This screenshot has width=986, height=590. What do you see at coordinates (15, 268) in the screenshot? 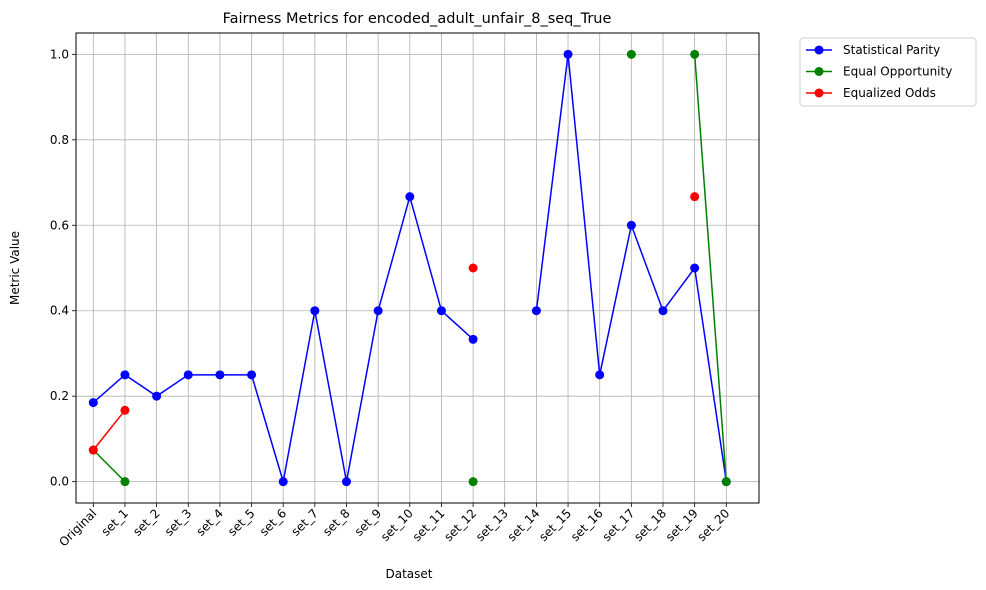
I see `y-axis-title: Metric Value` at bounding box center [15, 268].